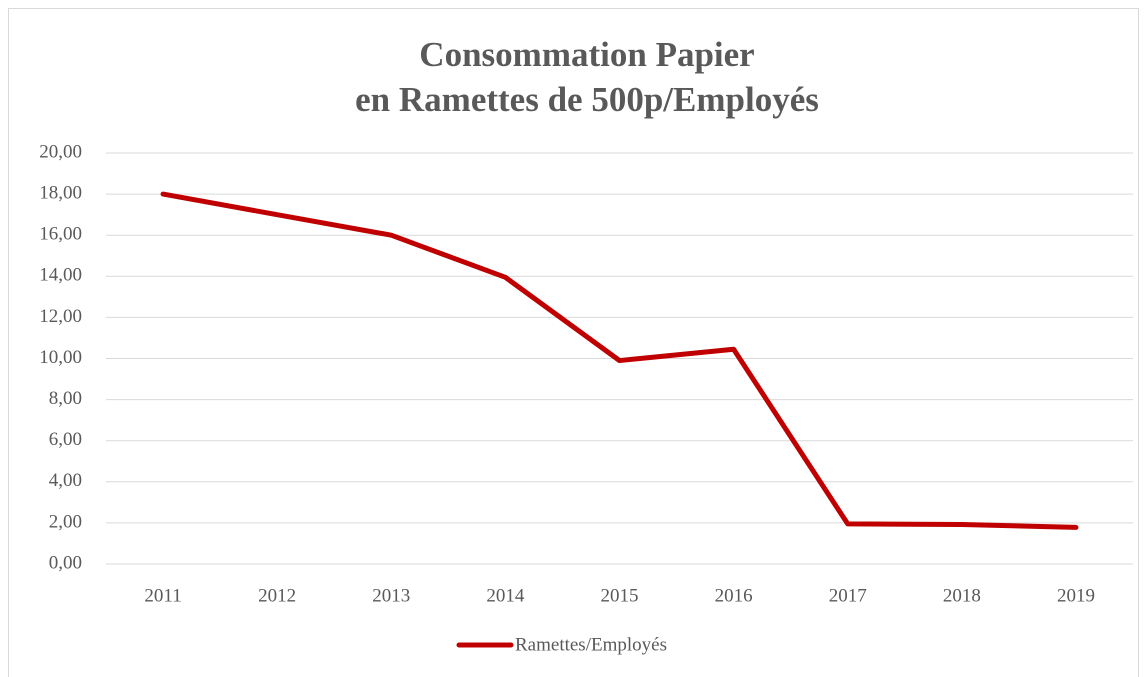 Image resolution: width=1146 pixels, height=677 pixels. I want to click on y-tick-label: 14,00, so click(60, 275).